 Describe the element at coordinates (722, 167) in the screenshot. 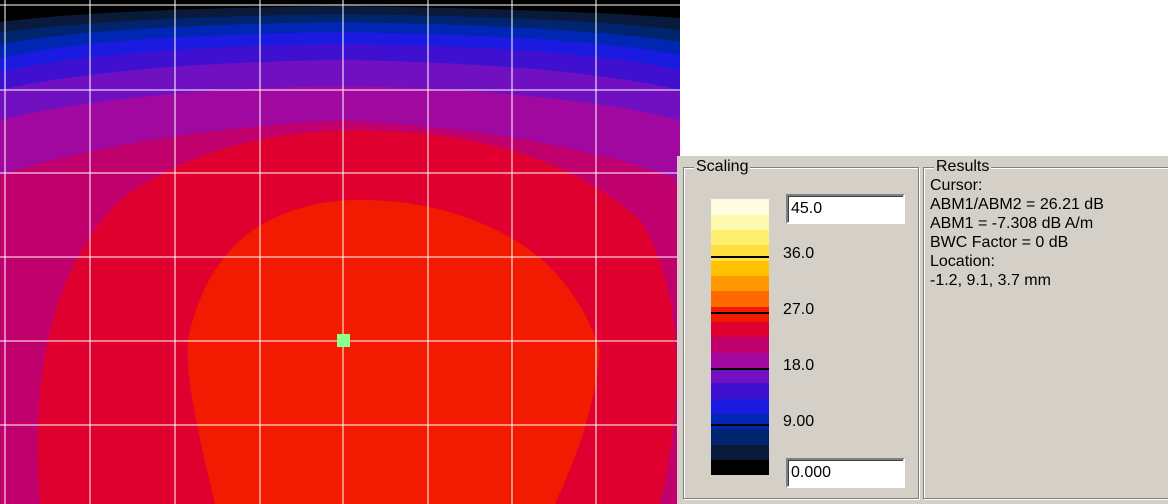

I see `scaling-title: Scaling` at that location.